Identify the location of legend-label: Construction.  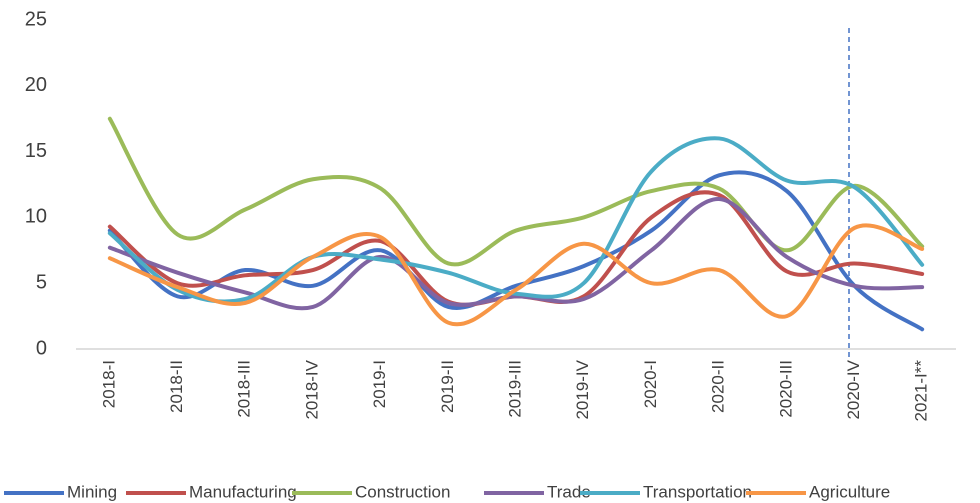
(402, 491).